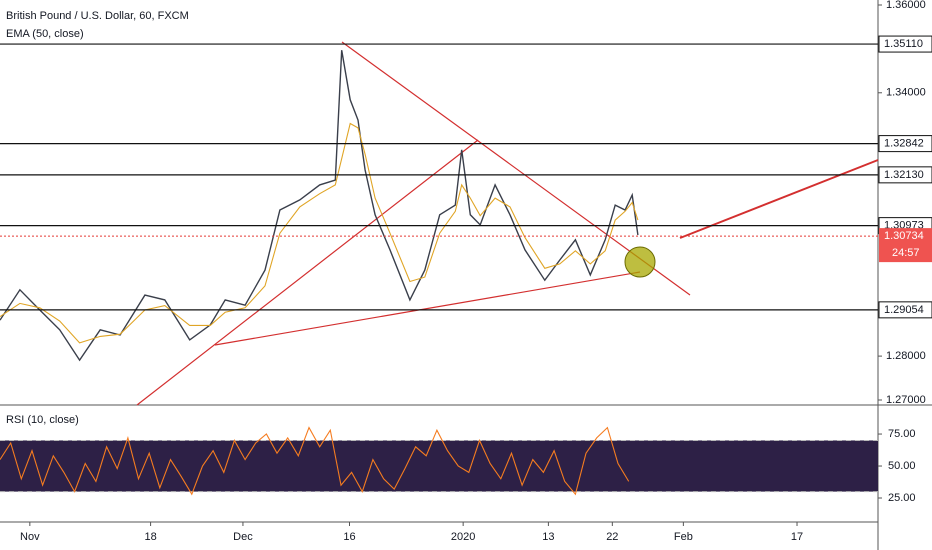  Describe the element at coordinates (612, 537) in the screenshot. I see `x-tick-label: 22` at that location.